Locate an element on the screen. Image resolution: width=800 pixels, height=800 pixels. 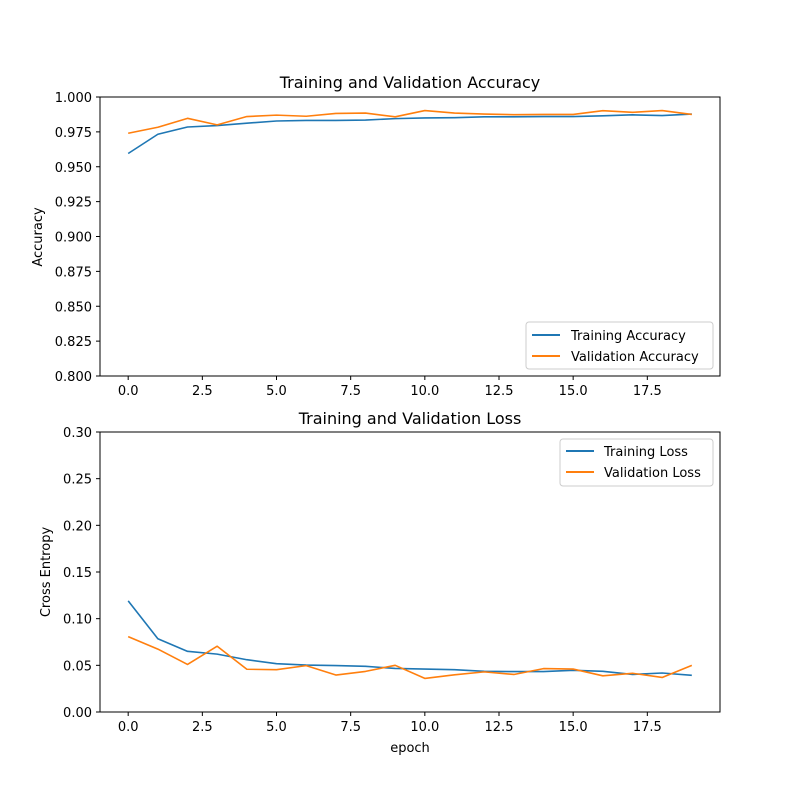
accuracy-y-tick-label: 0.950 is located at coordinates (73, 168).